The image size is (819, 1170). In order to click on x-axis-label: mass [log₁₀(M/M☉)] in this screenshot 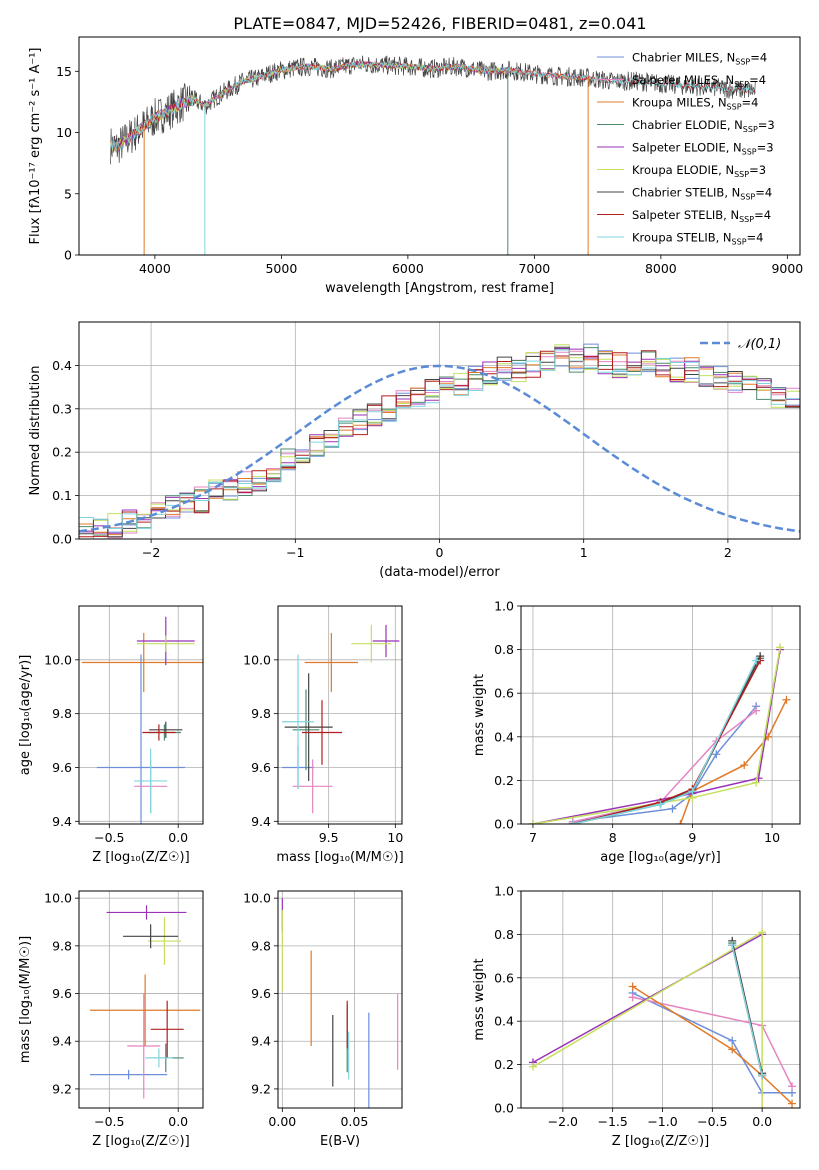, I will do `click(339, 857)`.